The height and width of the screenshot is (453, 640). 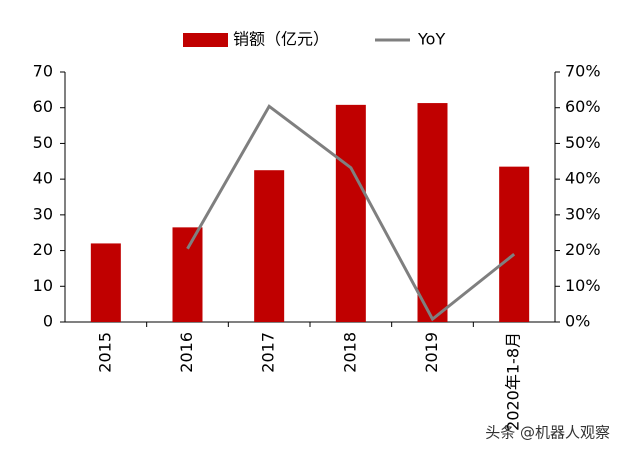 I want to click on x-tick-label: 2016, so click(x=186, y=352).